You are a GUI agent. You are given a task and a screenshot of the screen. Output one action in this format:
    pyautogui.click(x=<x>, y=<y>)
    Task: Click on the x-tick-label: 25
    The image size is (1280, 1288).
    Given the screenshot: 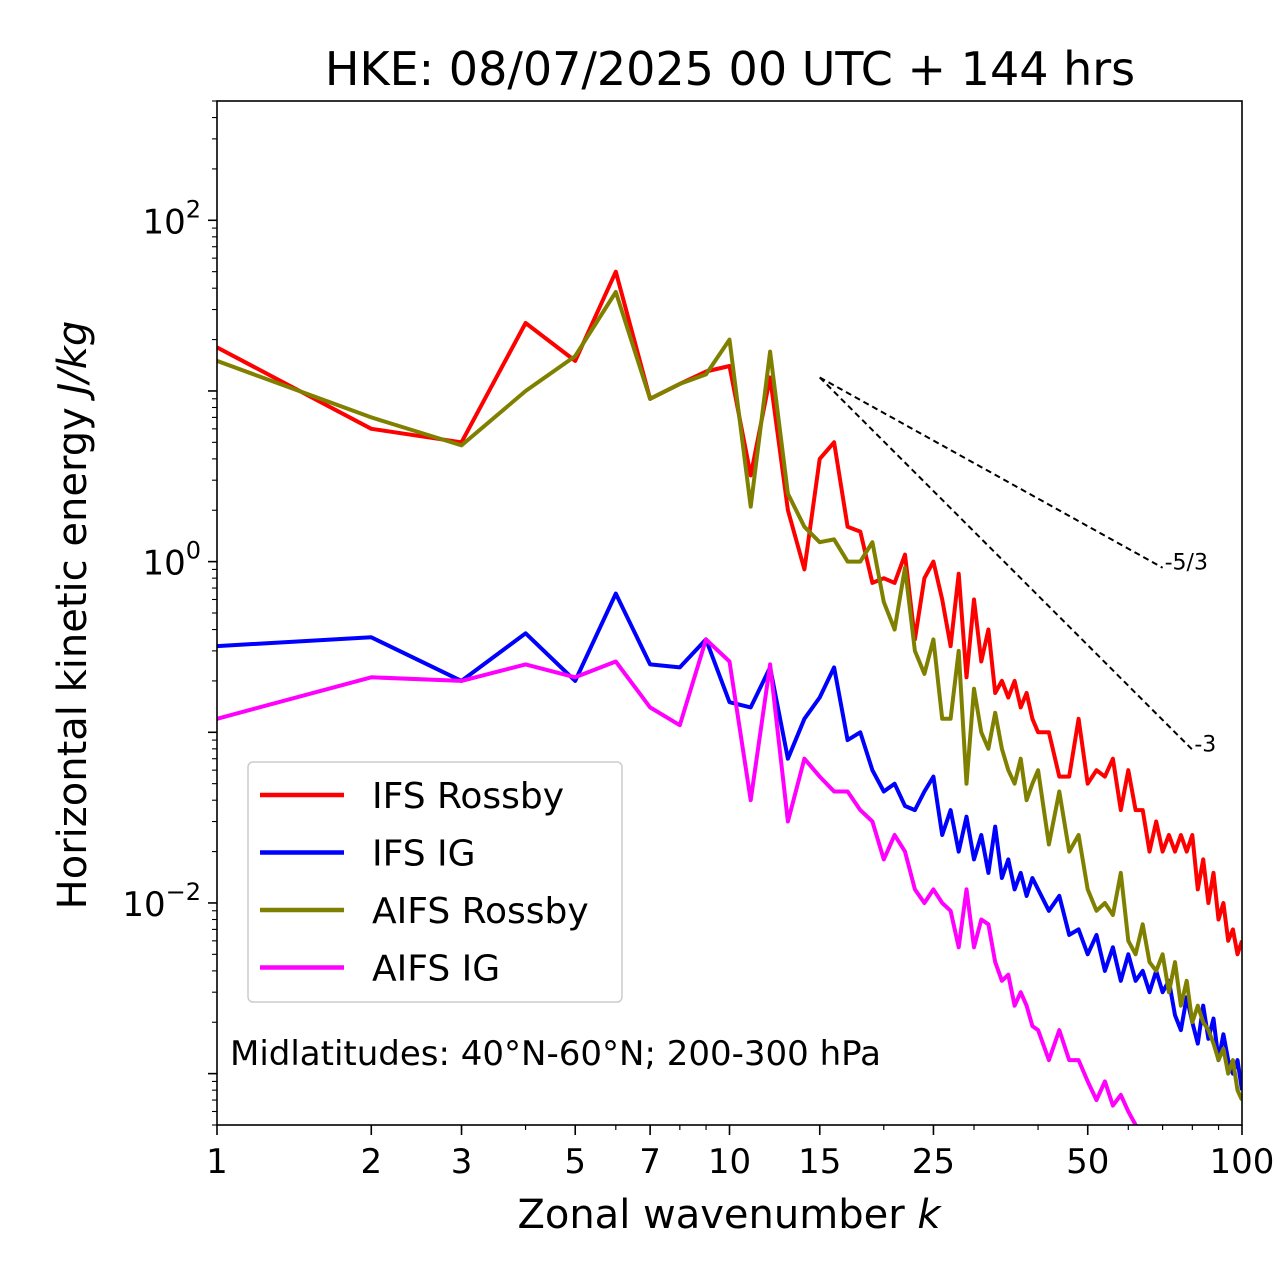 What is the action you would take?
    pyautogui.click(x=933, y=1162)
    